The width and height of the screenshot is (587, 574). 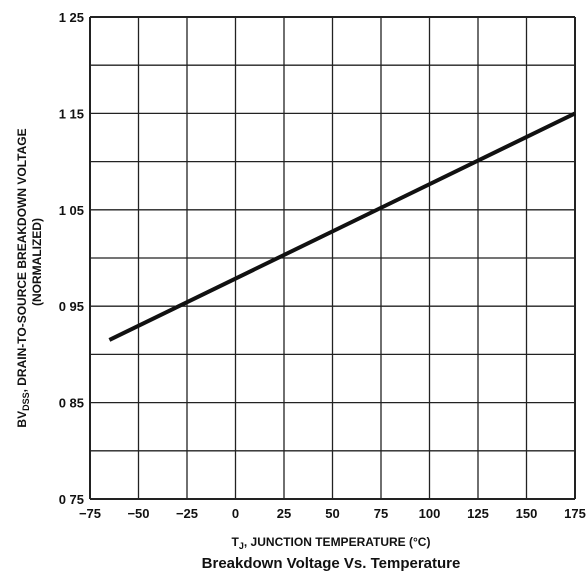 What do you see at coordinates (235, 513) in the screenshot?
I see `x-tick-label: 0` at bounding box center [235, 513].